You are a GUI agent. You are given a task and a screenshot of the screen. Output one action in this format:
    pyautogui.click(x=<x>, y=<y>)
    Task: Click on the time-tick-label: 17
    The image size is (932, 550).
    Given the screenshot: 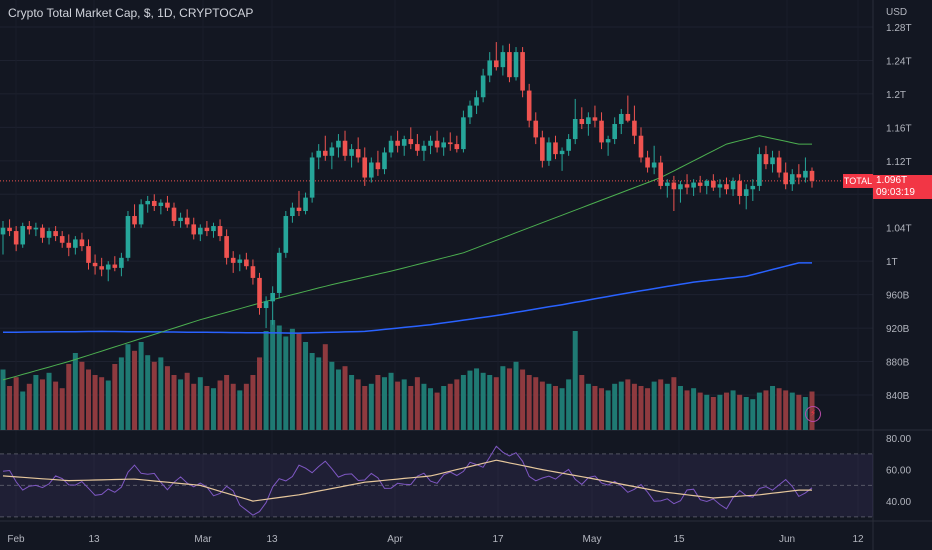 What is the action you would take?
    pyautogui.click(x=498, y=539)
    